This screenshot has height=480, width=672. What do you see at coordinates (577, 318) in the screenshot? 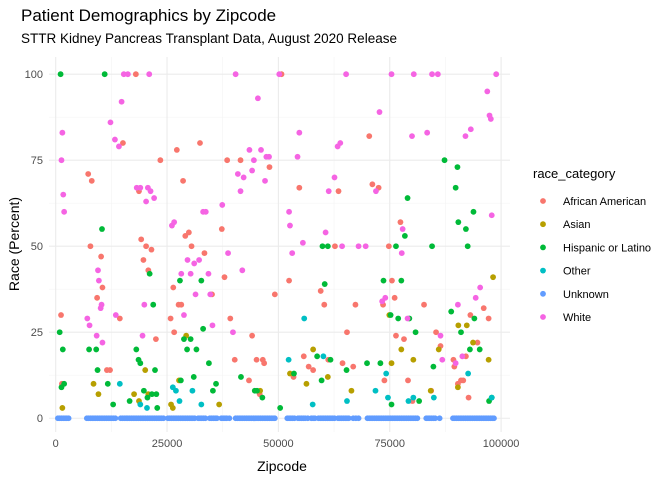
I see `legend-label: White` at bounding box center [577, 318].